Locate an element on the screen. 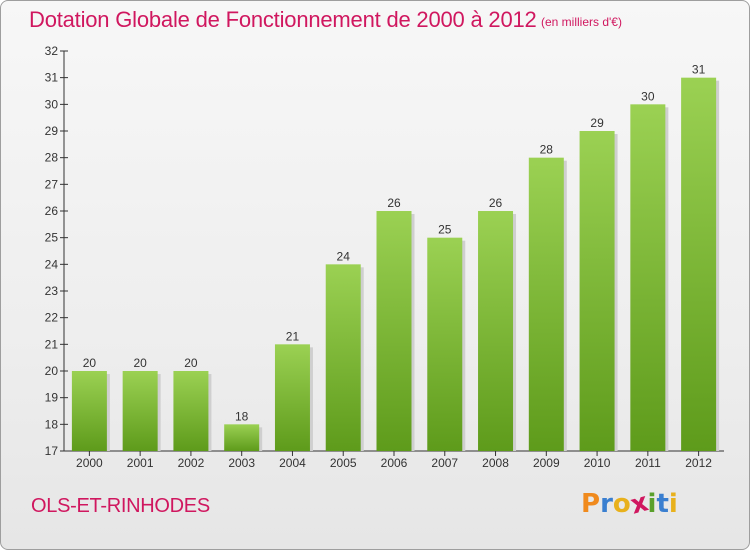  y-tick-label: 17 is located at coordinates (52, 451).